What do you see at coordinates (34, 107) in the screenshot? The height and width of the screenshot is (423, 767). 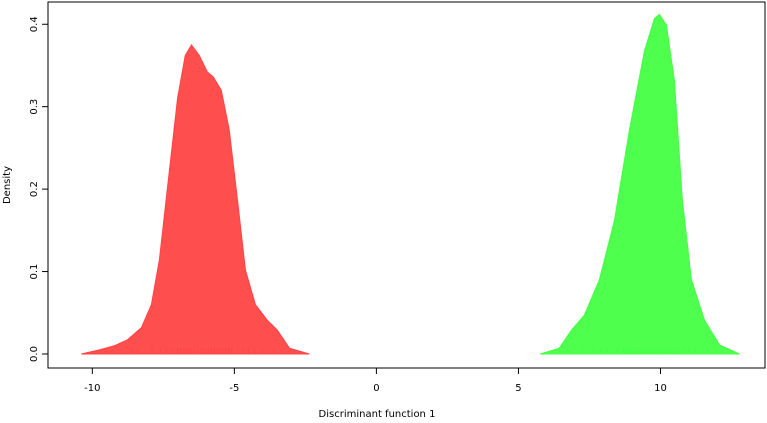 I see `y-tick-label: 0.3` at bounding box center [34, 107].